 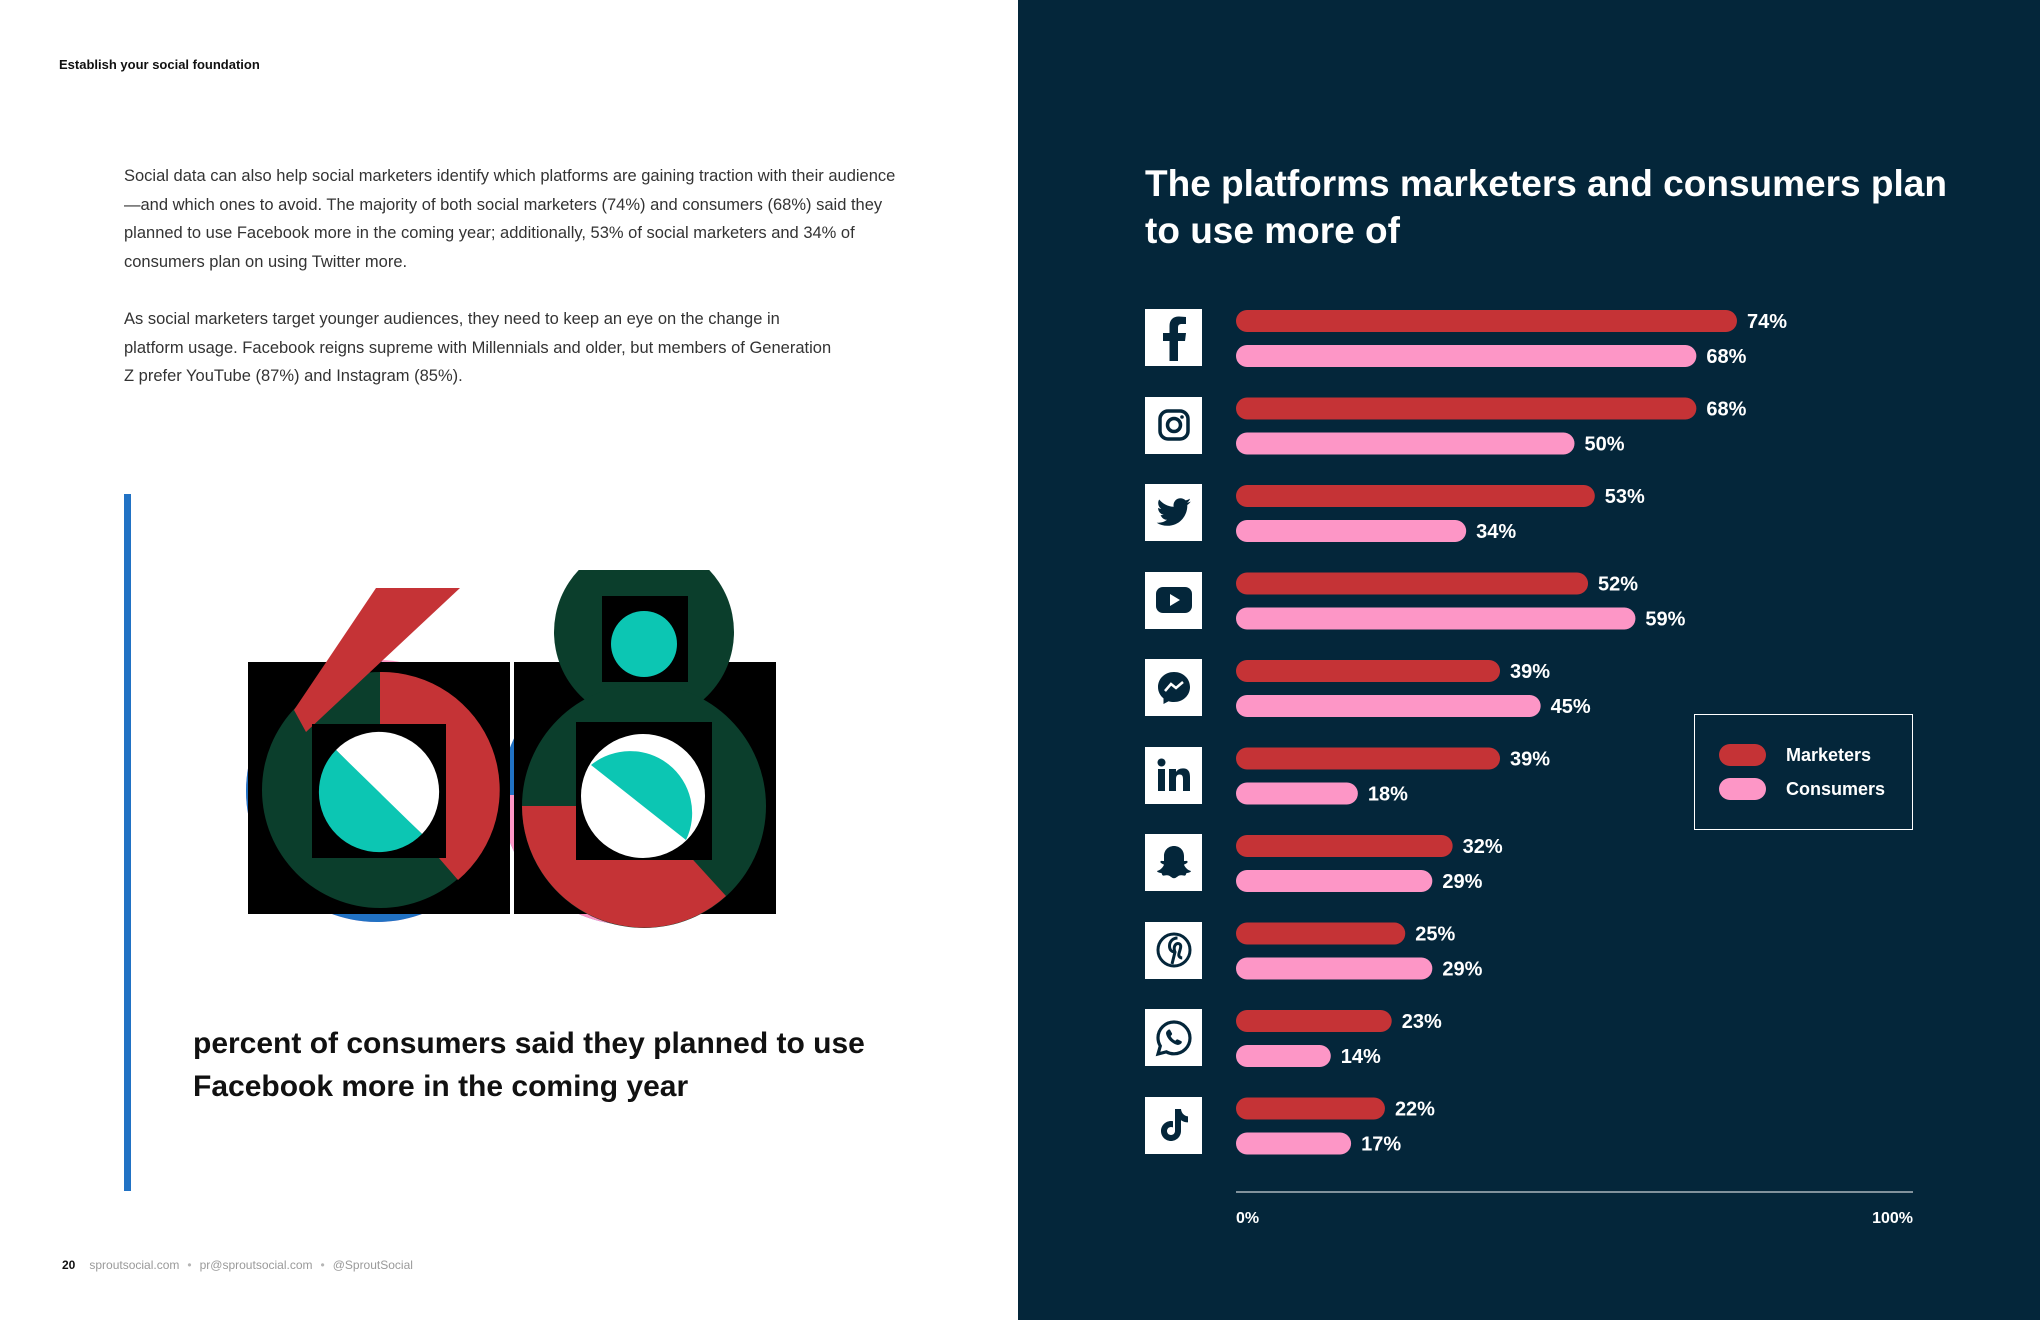 I want to click on value-label-consumers-whatsapp: 14%, so click(x=1361, y=1057).